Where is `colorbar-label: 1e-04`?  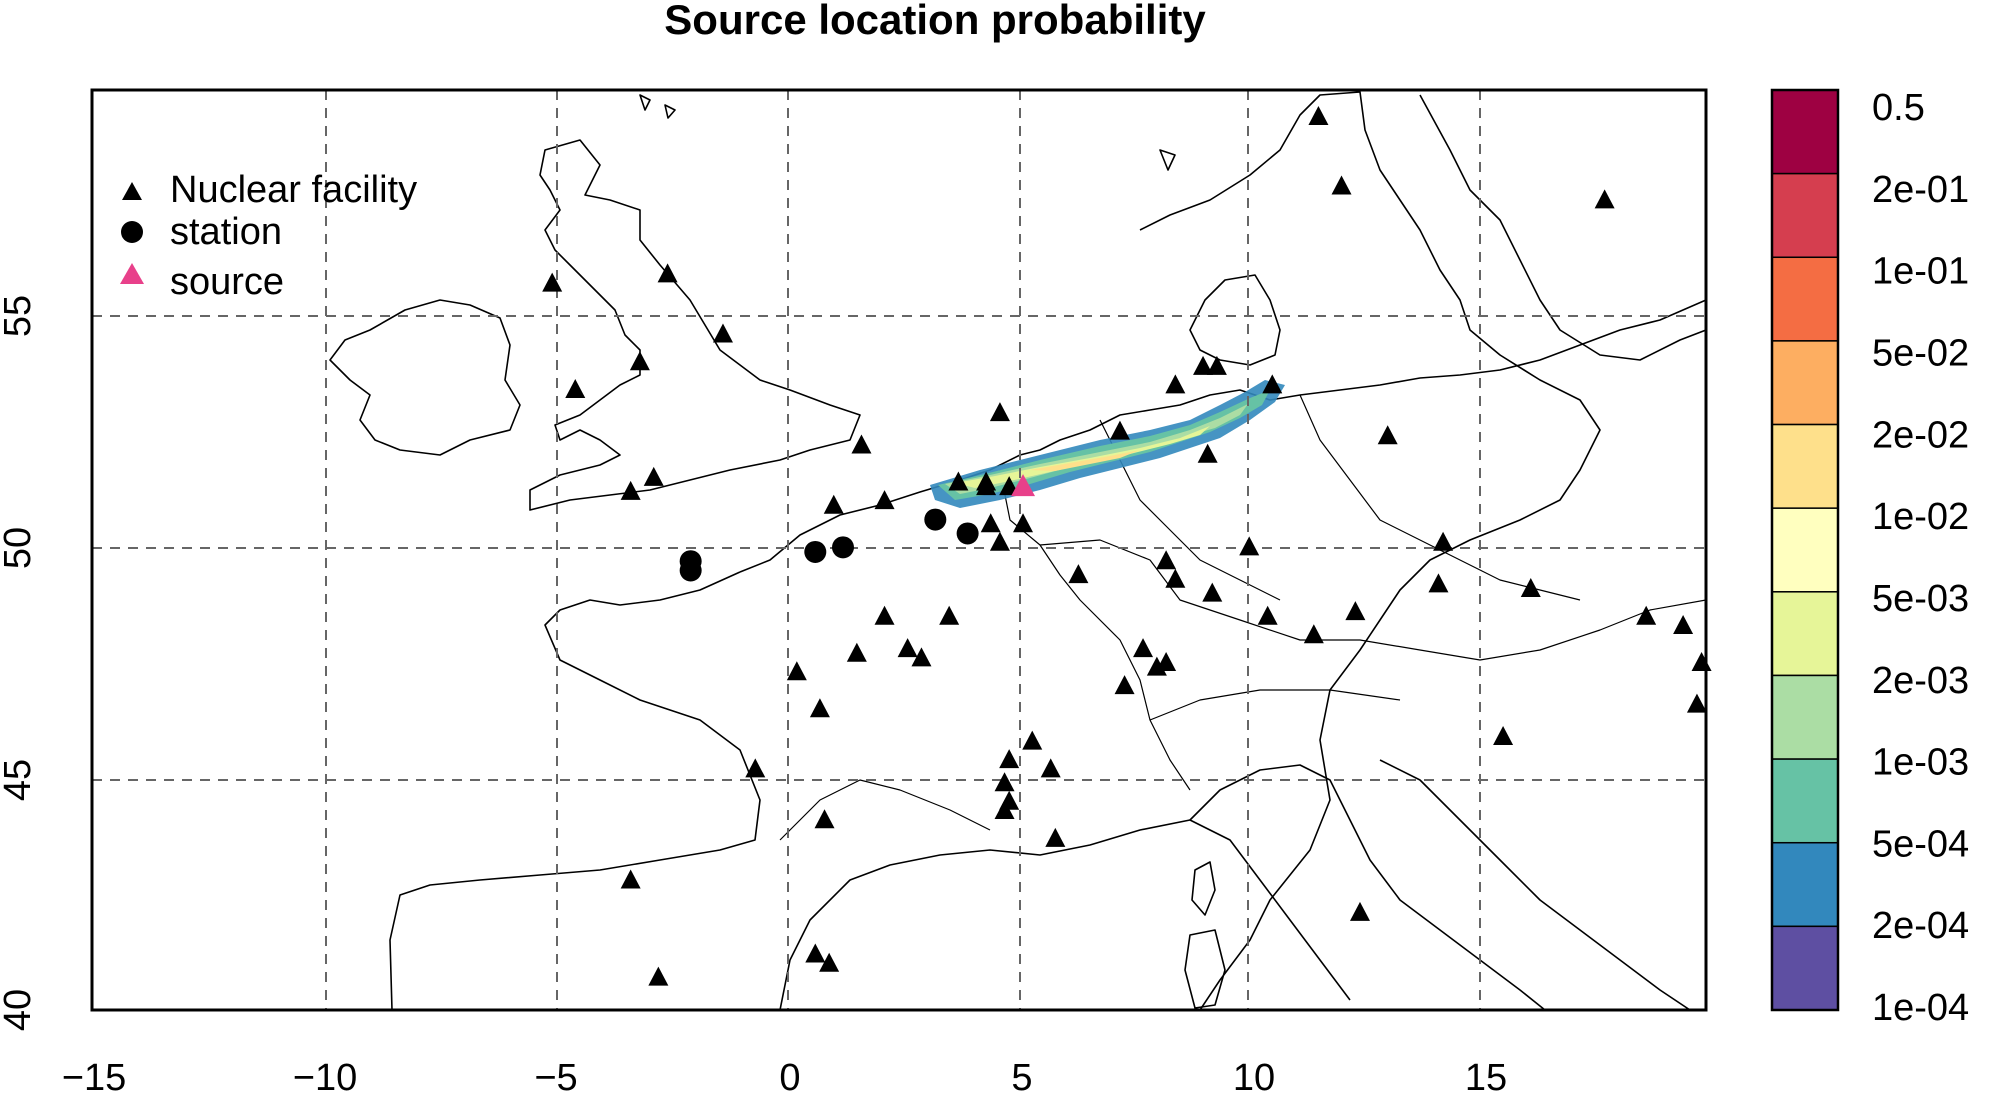
colorbar-label: 1e-04 is located at coordinates (1920, 1008).